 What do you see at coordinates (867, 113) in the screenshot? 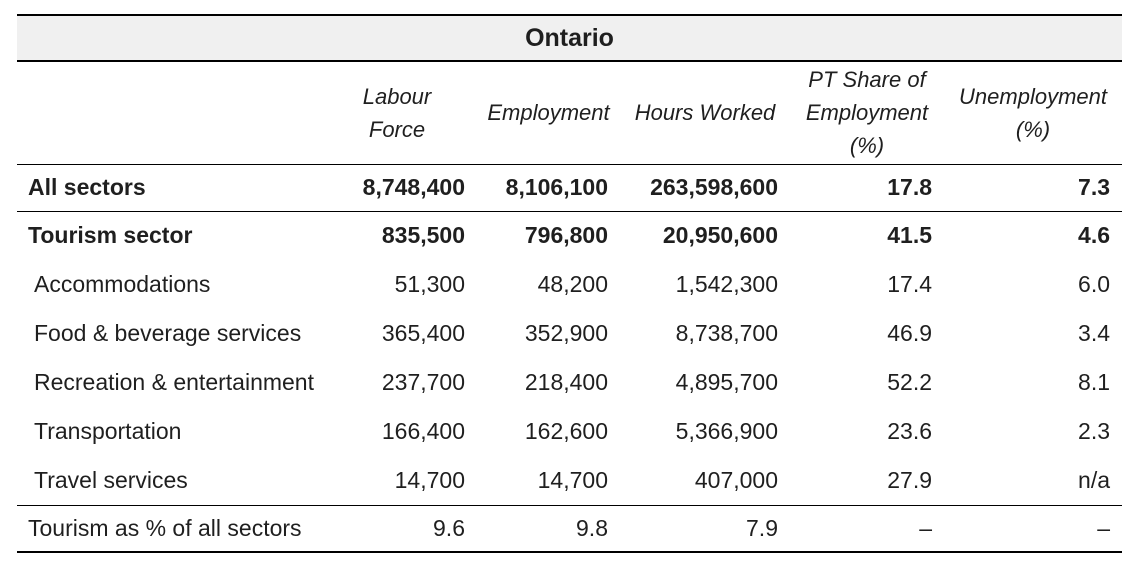
I see `column-header-pt-share: PT Share of Employment (%)` at bounding box center [867, 113].